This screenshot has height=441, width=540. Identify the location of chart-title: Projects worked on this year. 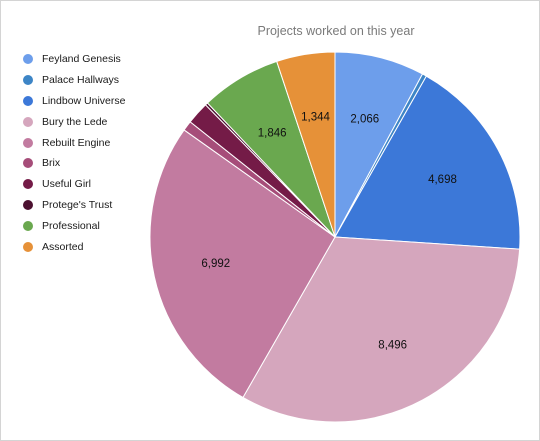
(336, 31).